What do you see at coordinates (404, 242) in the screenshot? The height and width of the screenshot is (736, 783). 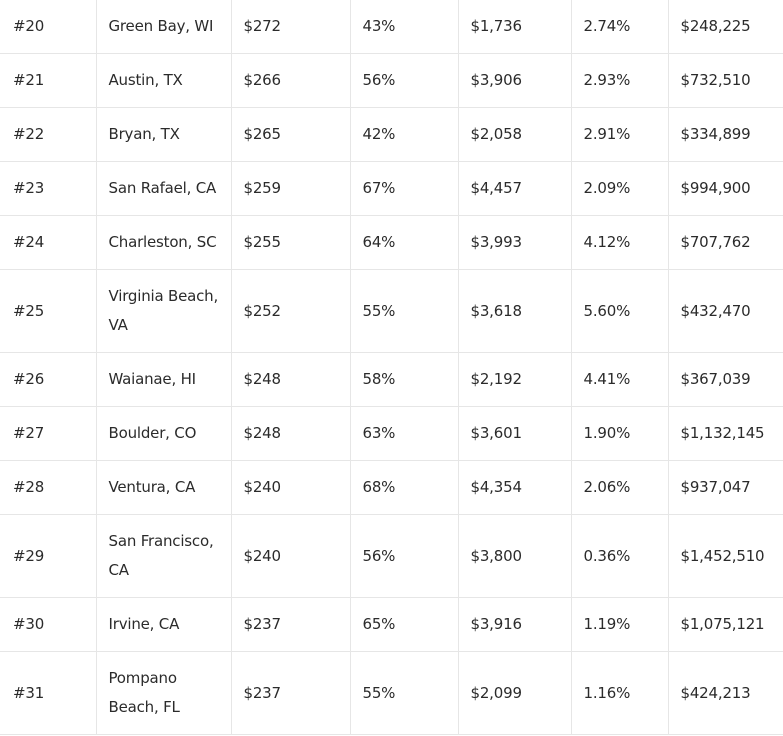 I see `percent-cell: 64%` at bounding box center [404, 242].